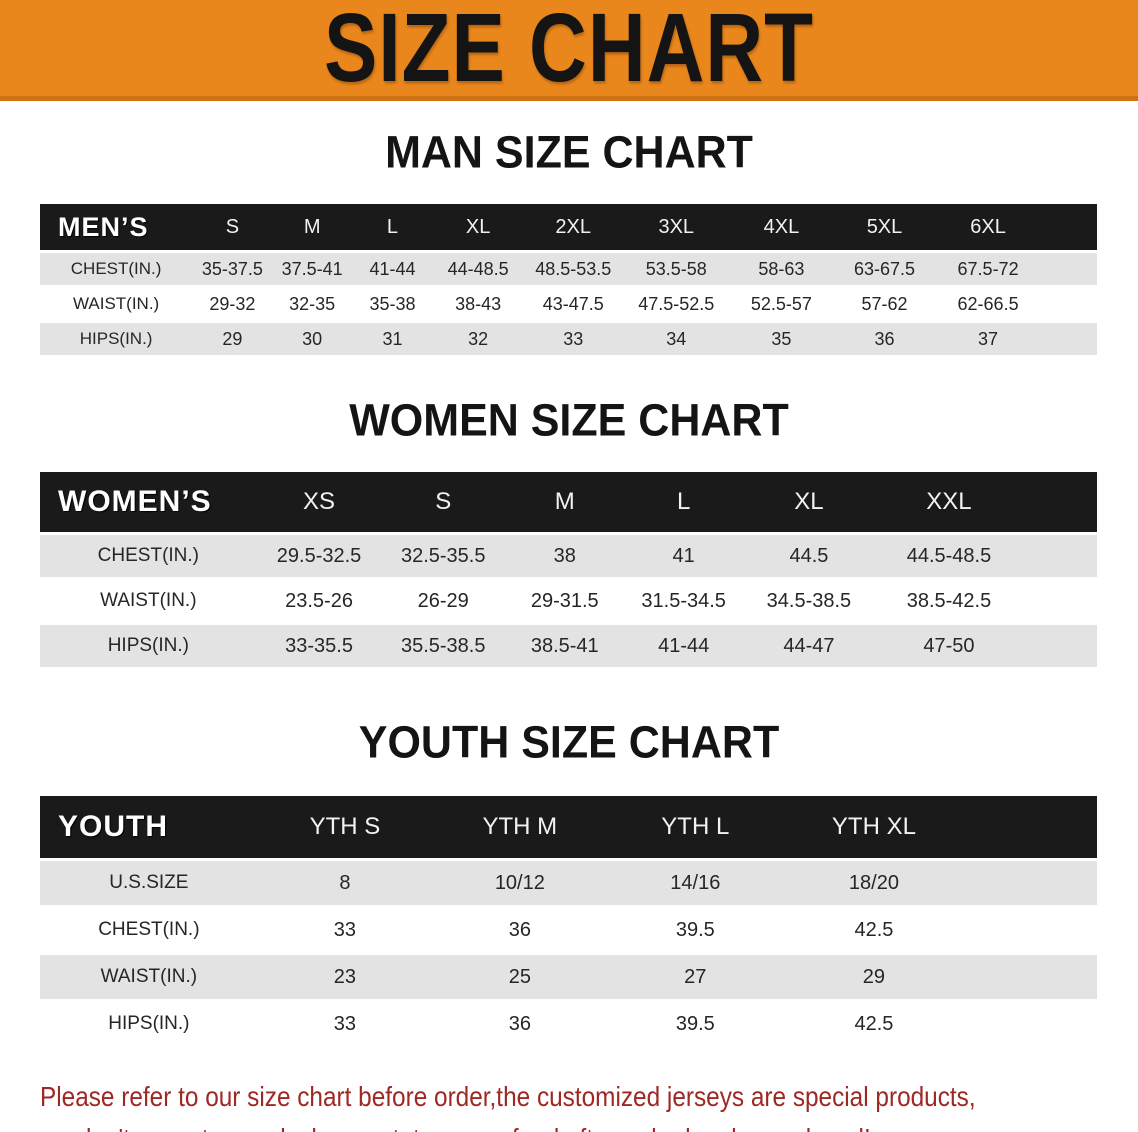 The height and width of the screenshot is (1132, 1138). What do you see at coordinates (565, 600) in the screenshot?
I see `size-value: 29-31.5` at bounding box center [565, 600].